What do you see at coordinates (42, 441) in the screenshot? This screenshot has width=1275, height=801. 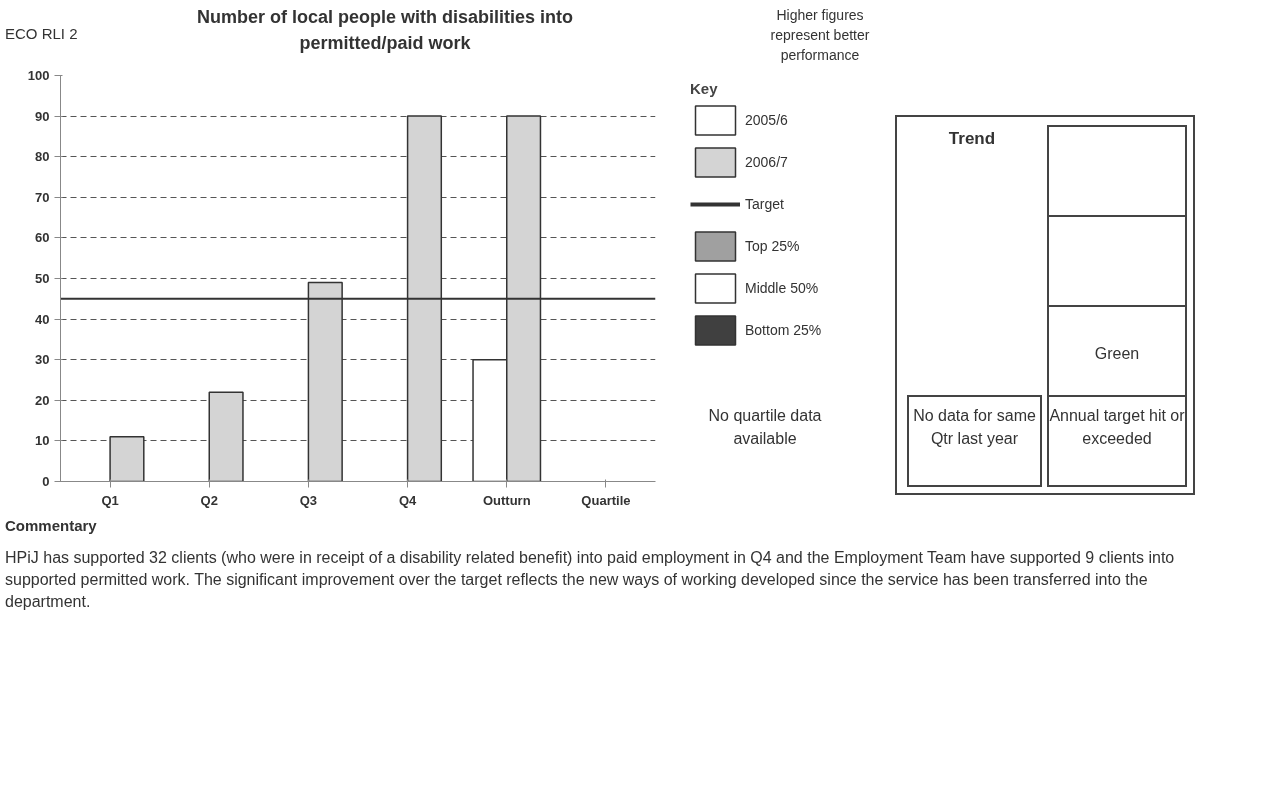 I see `y-tick-label: 10` at bounding box center [42, 441].